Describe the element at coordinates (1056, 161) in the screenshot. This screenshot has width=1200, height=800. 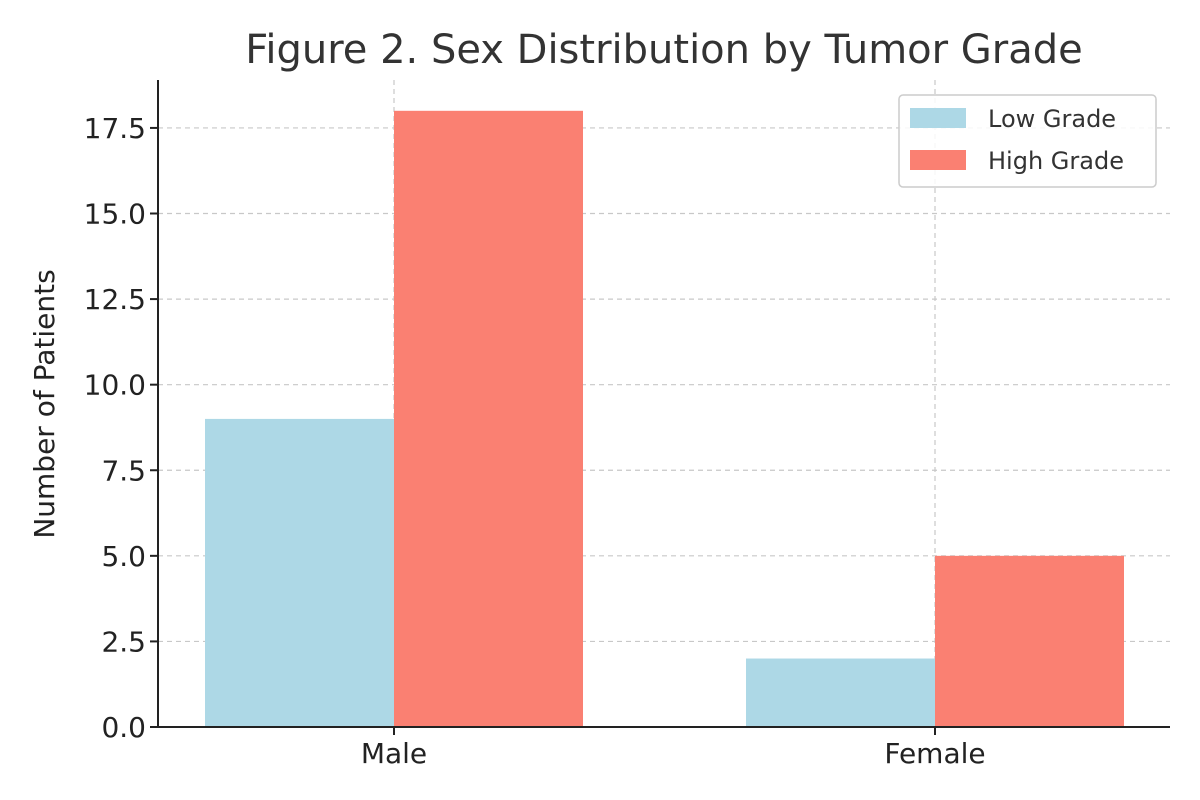
I see `legend-label-high-grade: High Grade` at that location.